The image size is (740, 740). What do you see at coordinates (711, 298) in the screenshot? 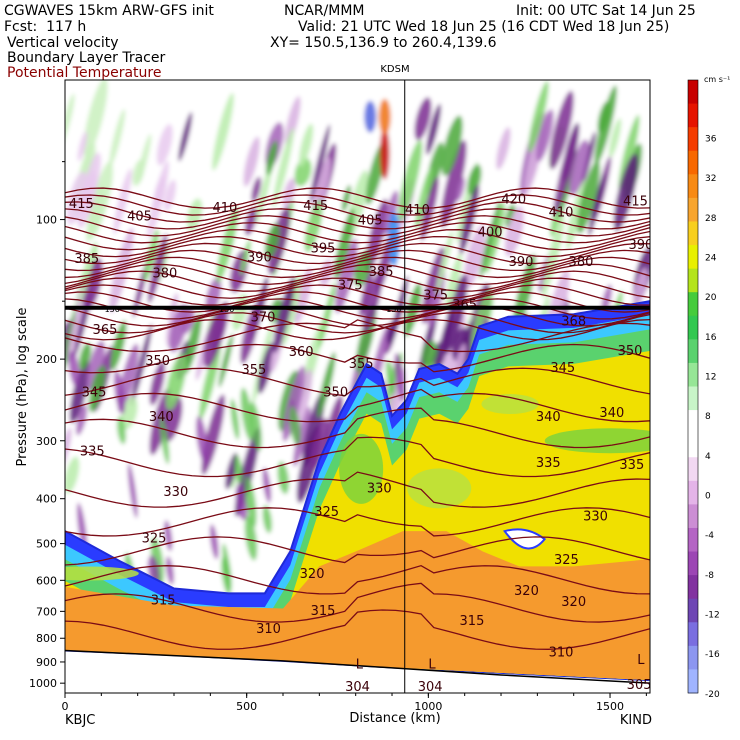
I see `colorbar-tick-label: 20` at bounding box center [711, 298].